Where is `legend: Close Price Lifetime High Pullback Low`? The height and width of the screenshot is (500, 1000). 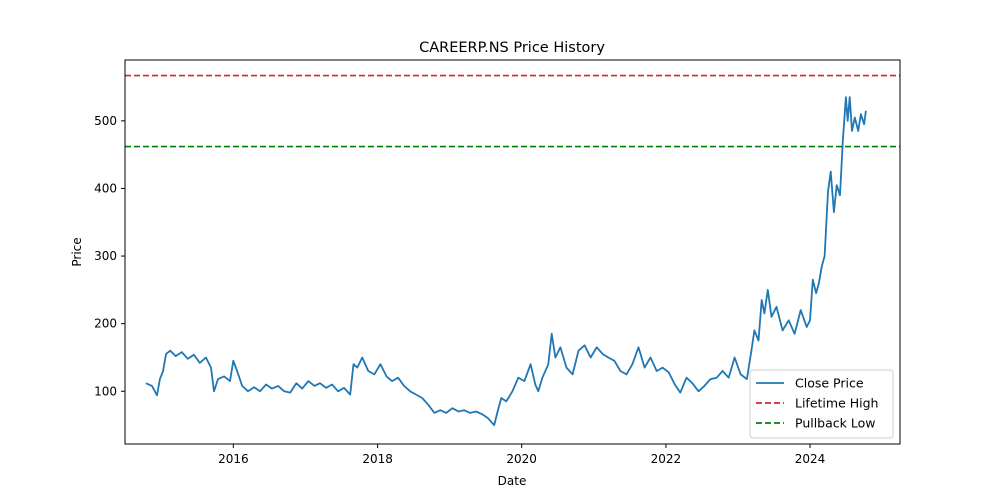
legend: Close Price Lifetime High Pullback Low is located at coordinates (821, 404).